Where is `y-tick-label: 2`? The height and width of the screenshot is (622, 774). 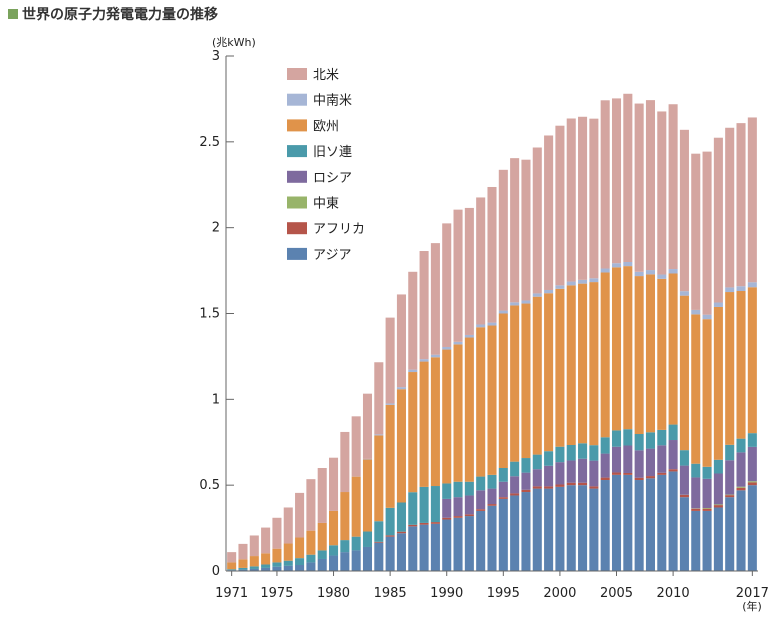
y-tick-label: 2 is located at coordinates (216, 228).